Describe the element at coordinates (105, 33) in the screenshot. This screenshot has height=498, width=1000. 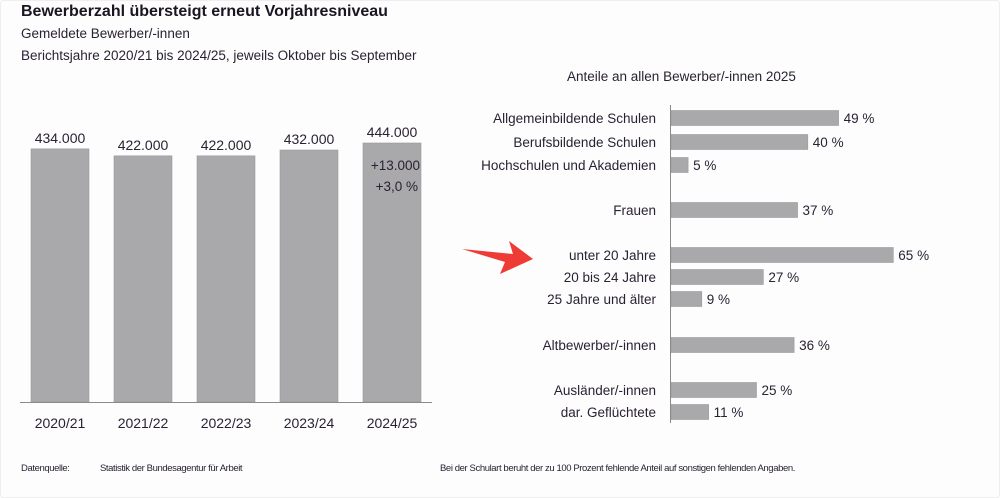
I see `chart-subtitle: Gemeldete Bewerber/-innen` at that location.